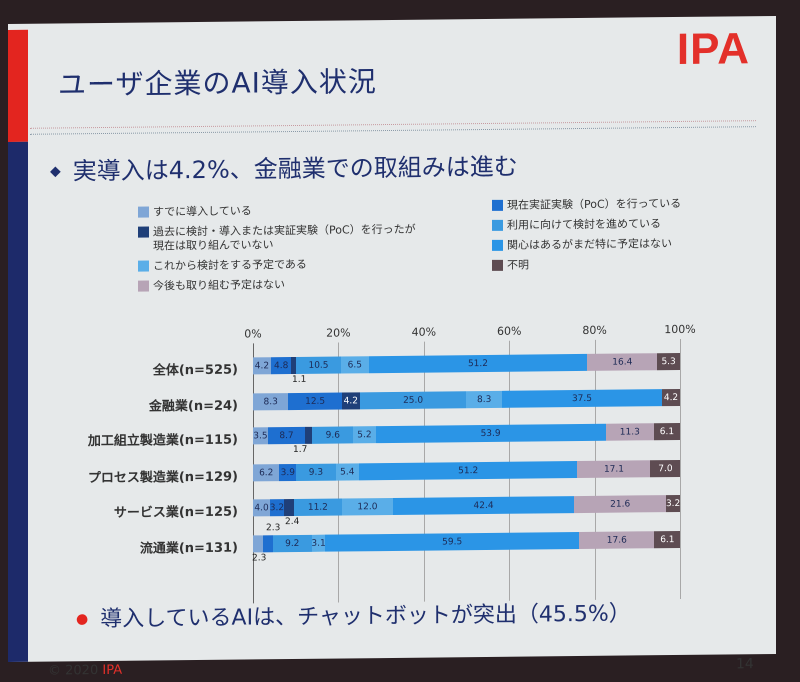 The height and width of the screenshot is (682, 800). What do you see at coordinates (217, 83) in the screenshot?
I see `slide-title: ユーザ企業のAI導入状況` at bounding box center [217, 83].